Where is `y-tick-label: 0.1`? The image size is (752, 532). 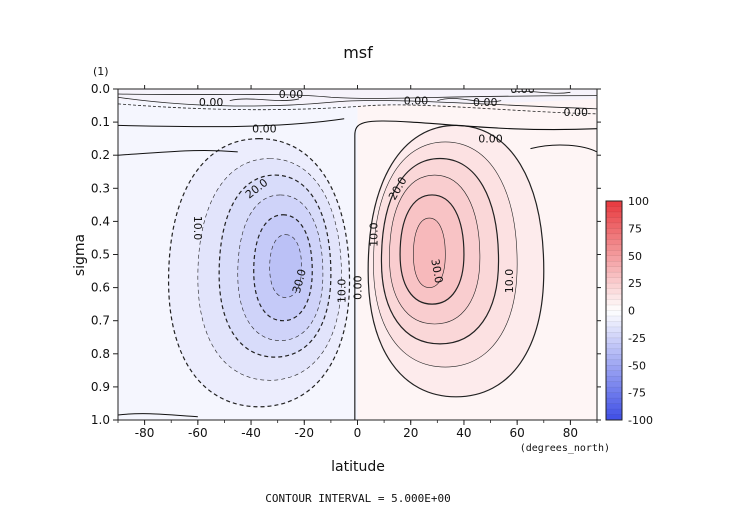 y-tick-label: 0.1 is located at coordinates (100, 122).